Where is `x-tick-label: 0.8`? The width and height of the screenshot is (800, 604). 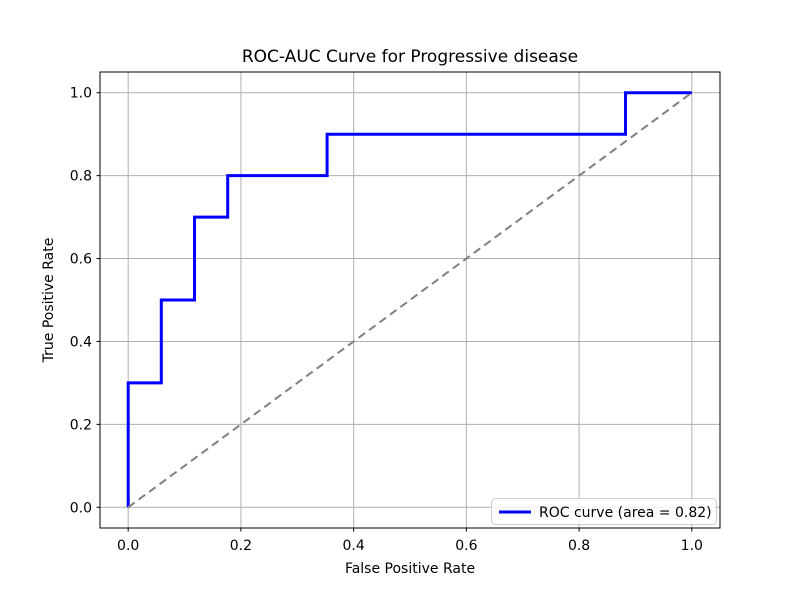
x-tick-label: 0.8 is located at coordinates (579, 546).